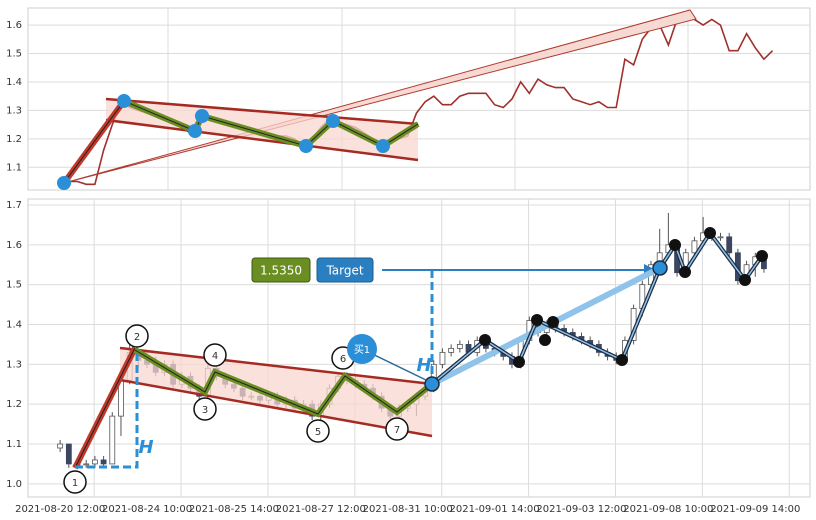 Image resolution: width=816 pixels, height=520 pixels. Describe the element at coordinates (755, 509) in the screenshot. I see `x-tick-label: 2021-09-09 14:00` at that location.